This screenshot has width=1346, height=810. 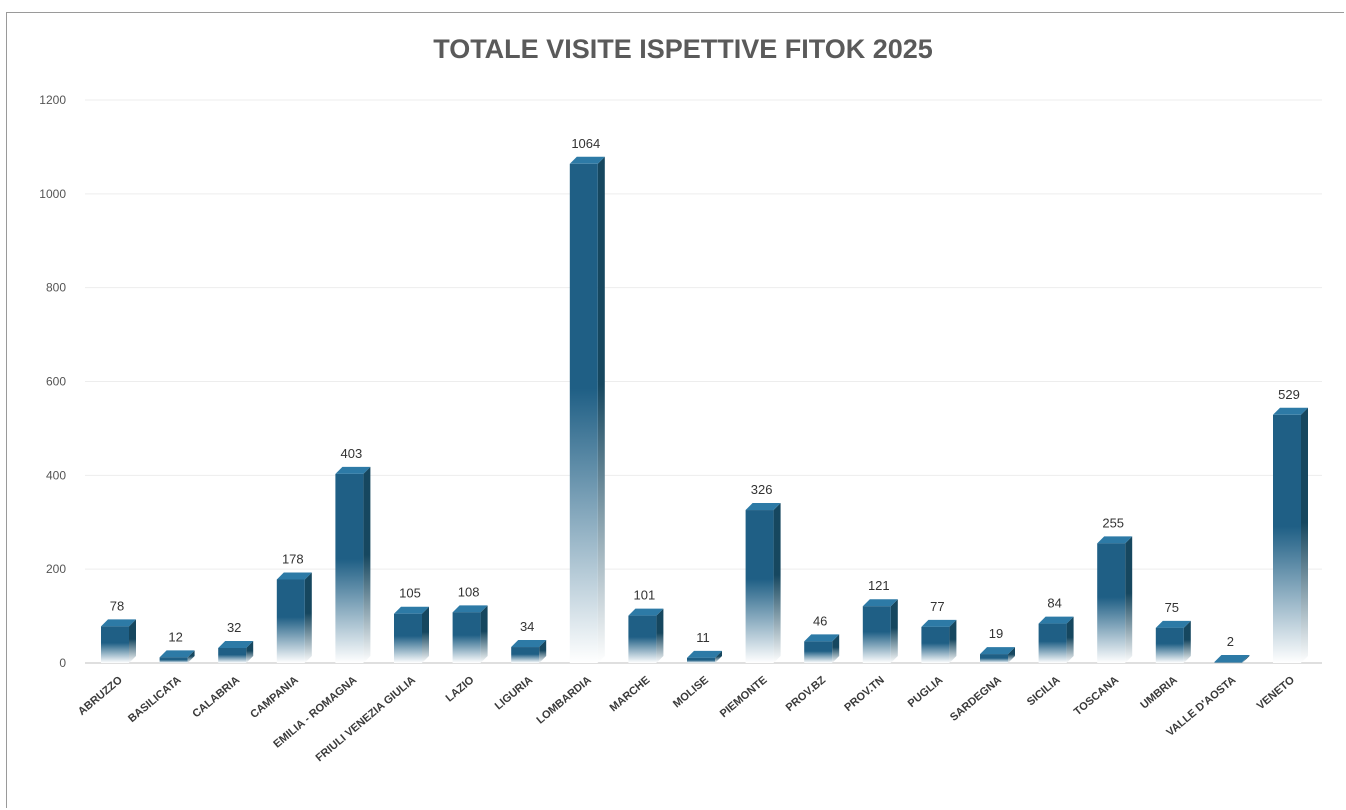 I want to click on data-label: 108, so click(x=469, y=591).